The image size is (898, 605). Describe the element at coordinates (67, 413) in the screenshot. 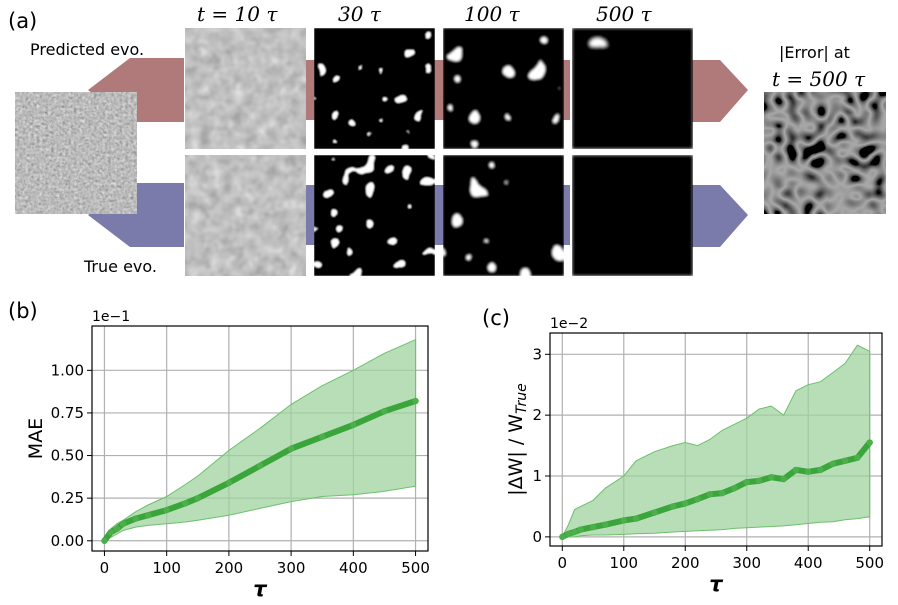

I see `y-tick-label: 0.75` at that location.